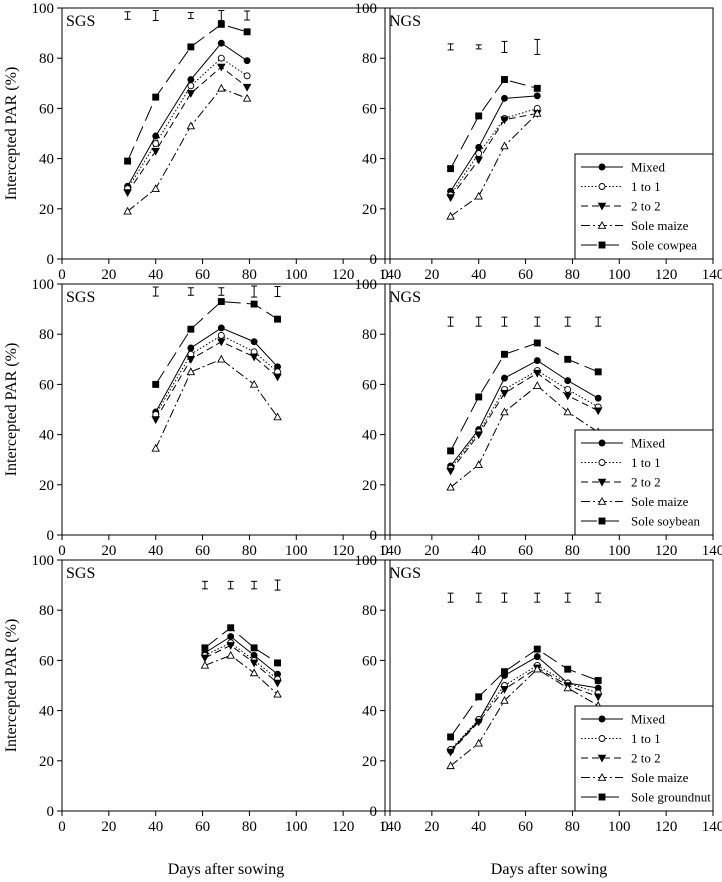  What do you see at coordinates (366, 9) in the screenshot?
I see `y-tick-label: 100` at bounding box center [366, 9].